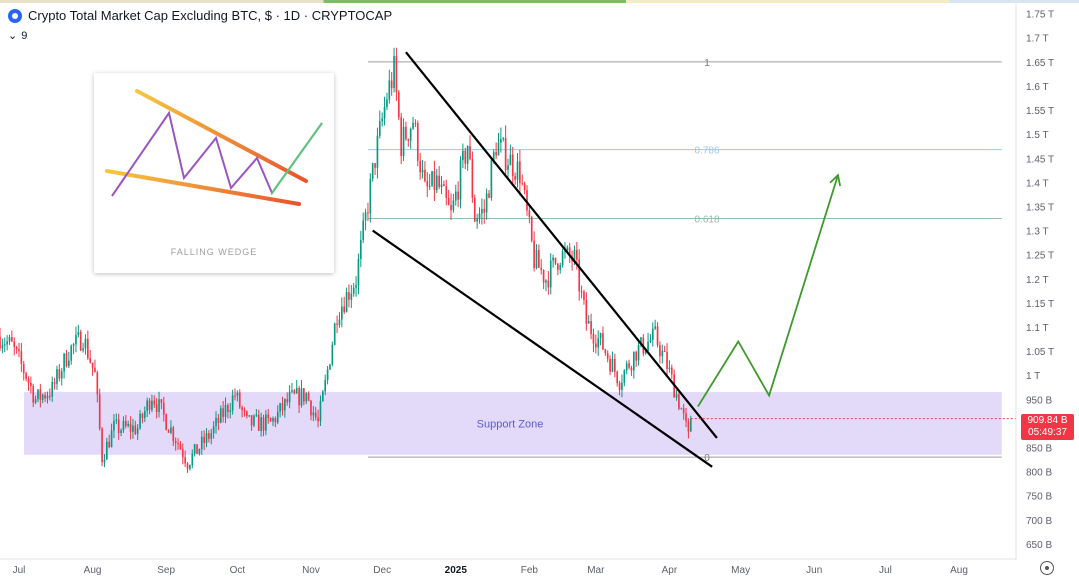 This screenshot has height=580, width=1079. I want to click on time-tick-label: Jun, so click(814, 570).